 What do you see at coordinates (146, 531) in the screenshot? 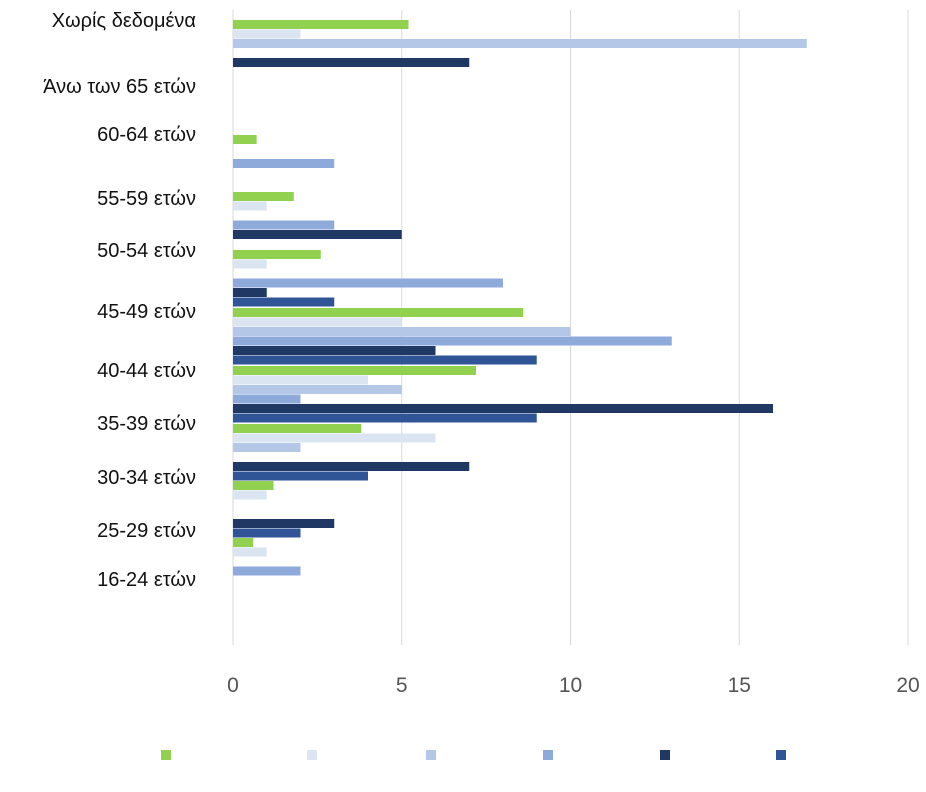
I see `category-label: 25-29 ετών` at bounding box center [146, 531].